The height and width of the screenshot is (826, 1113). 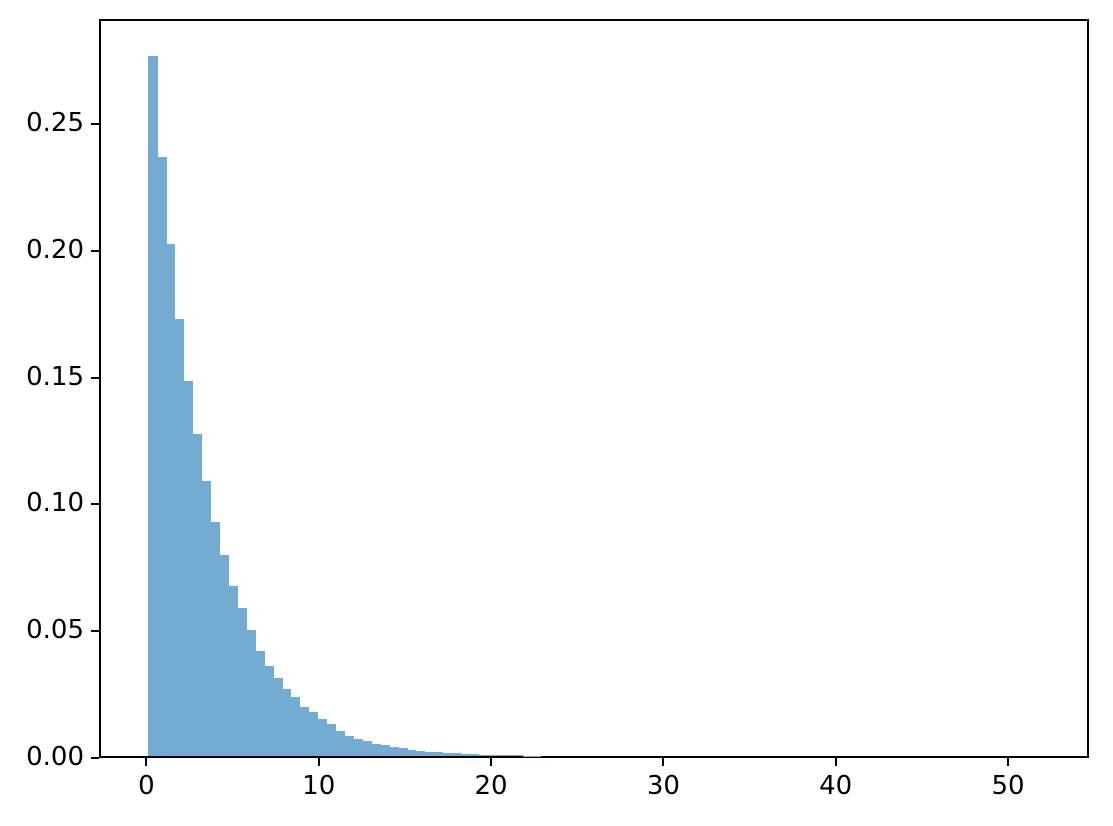 What do you see at coordinates (55, 376) in the screenshot?
I see `y-tick-label: 0.15` at bounding box center [55, 376].